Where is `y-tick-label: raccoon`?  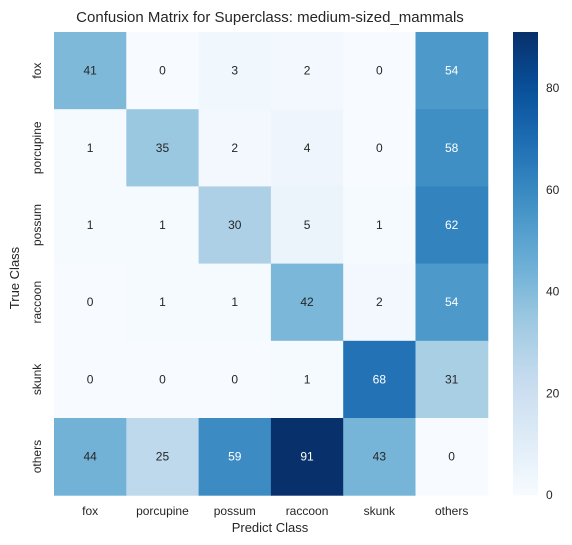
y-tick-label: raccoon is located at coordinates (37, 302).